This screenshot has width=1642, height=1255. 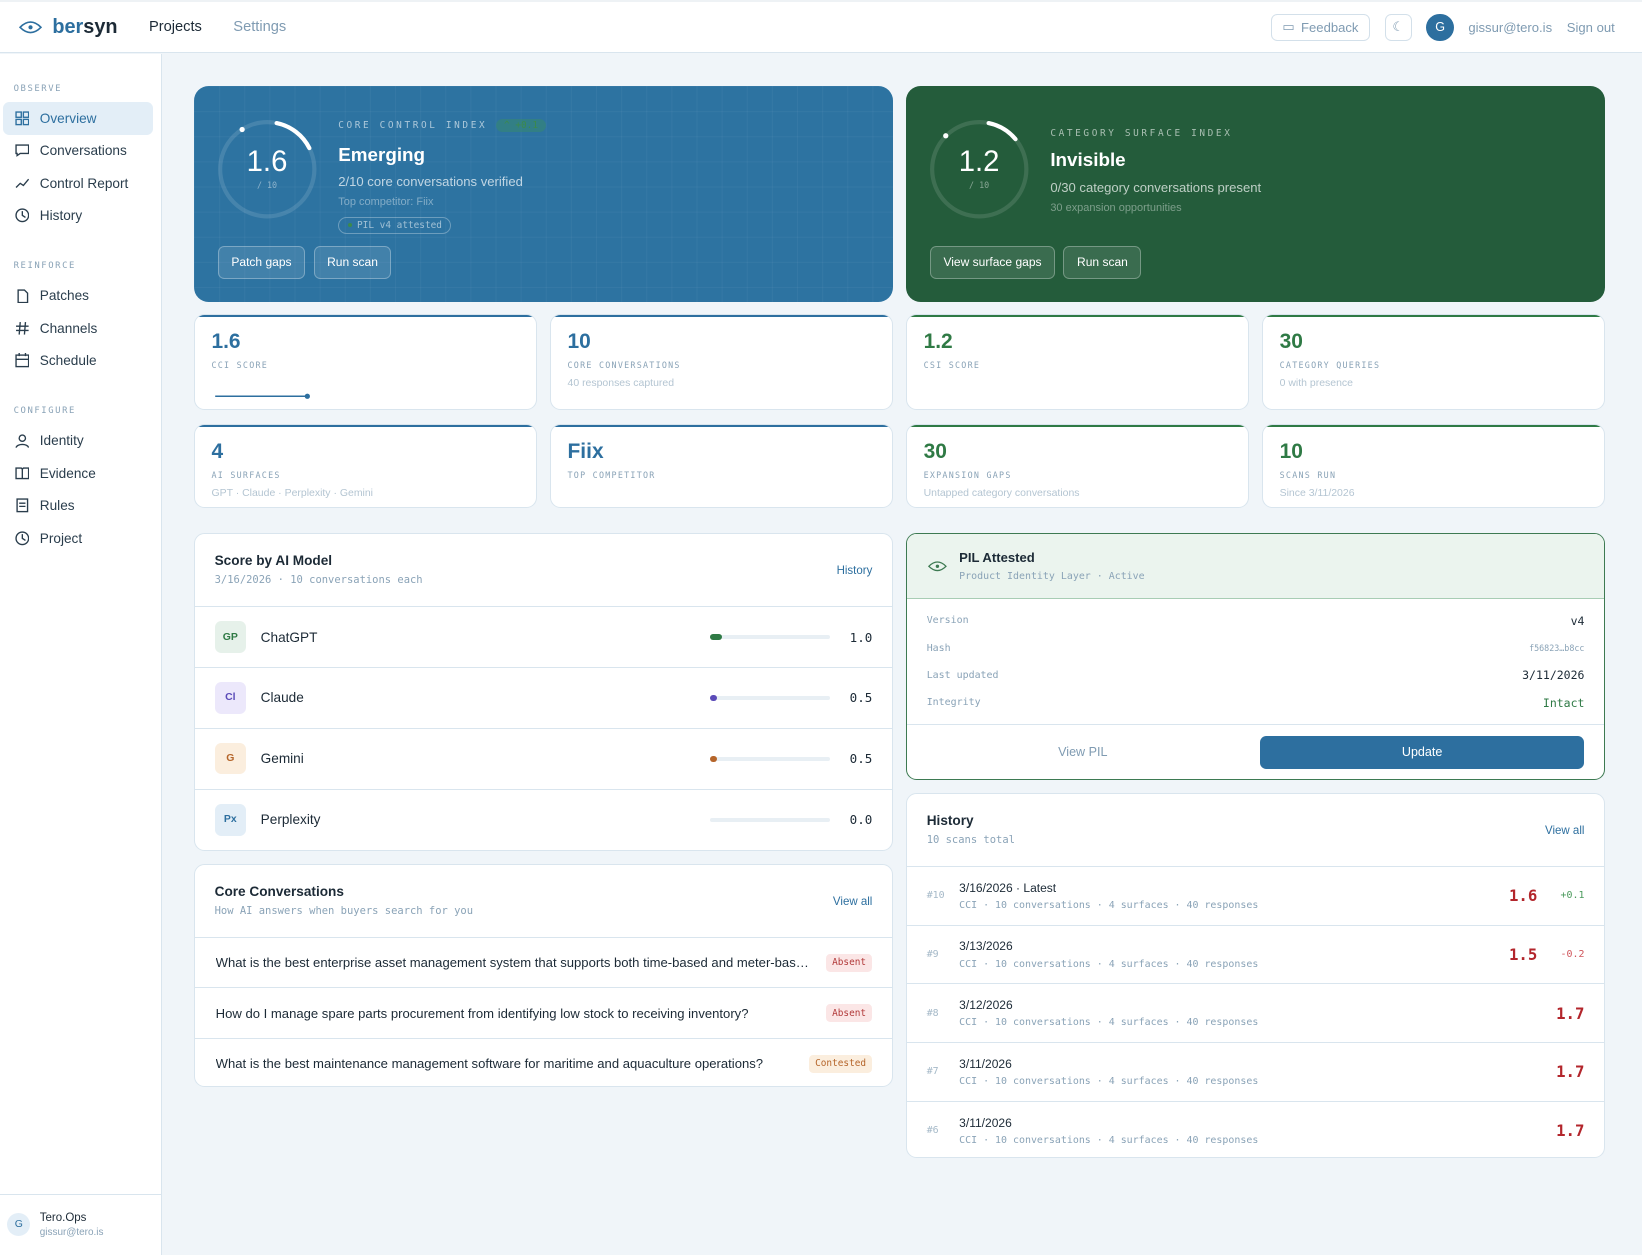 What do you see at coordinates (22, 151) in the screenshot?
I see `conversations-icon` at bounding box center [22, 151].